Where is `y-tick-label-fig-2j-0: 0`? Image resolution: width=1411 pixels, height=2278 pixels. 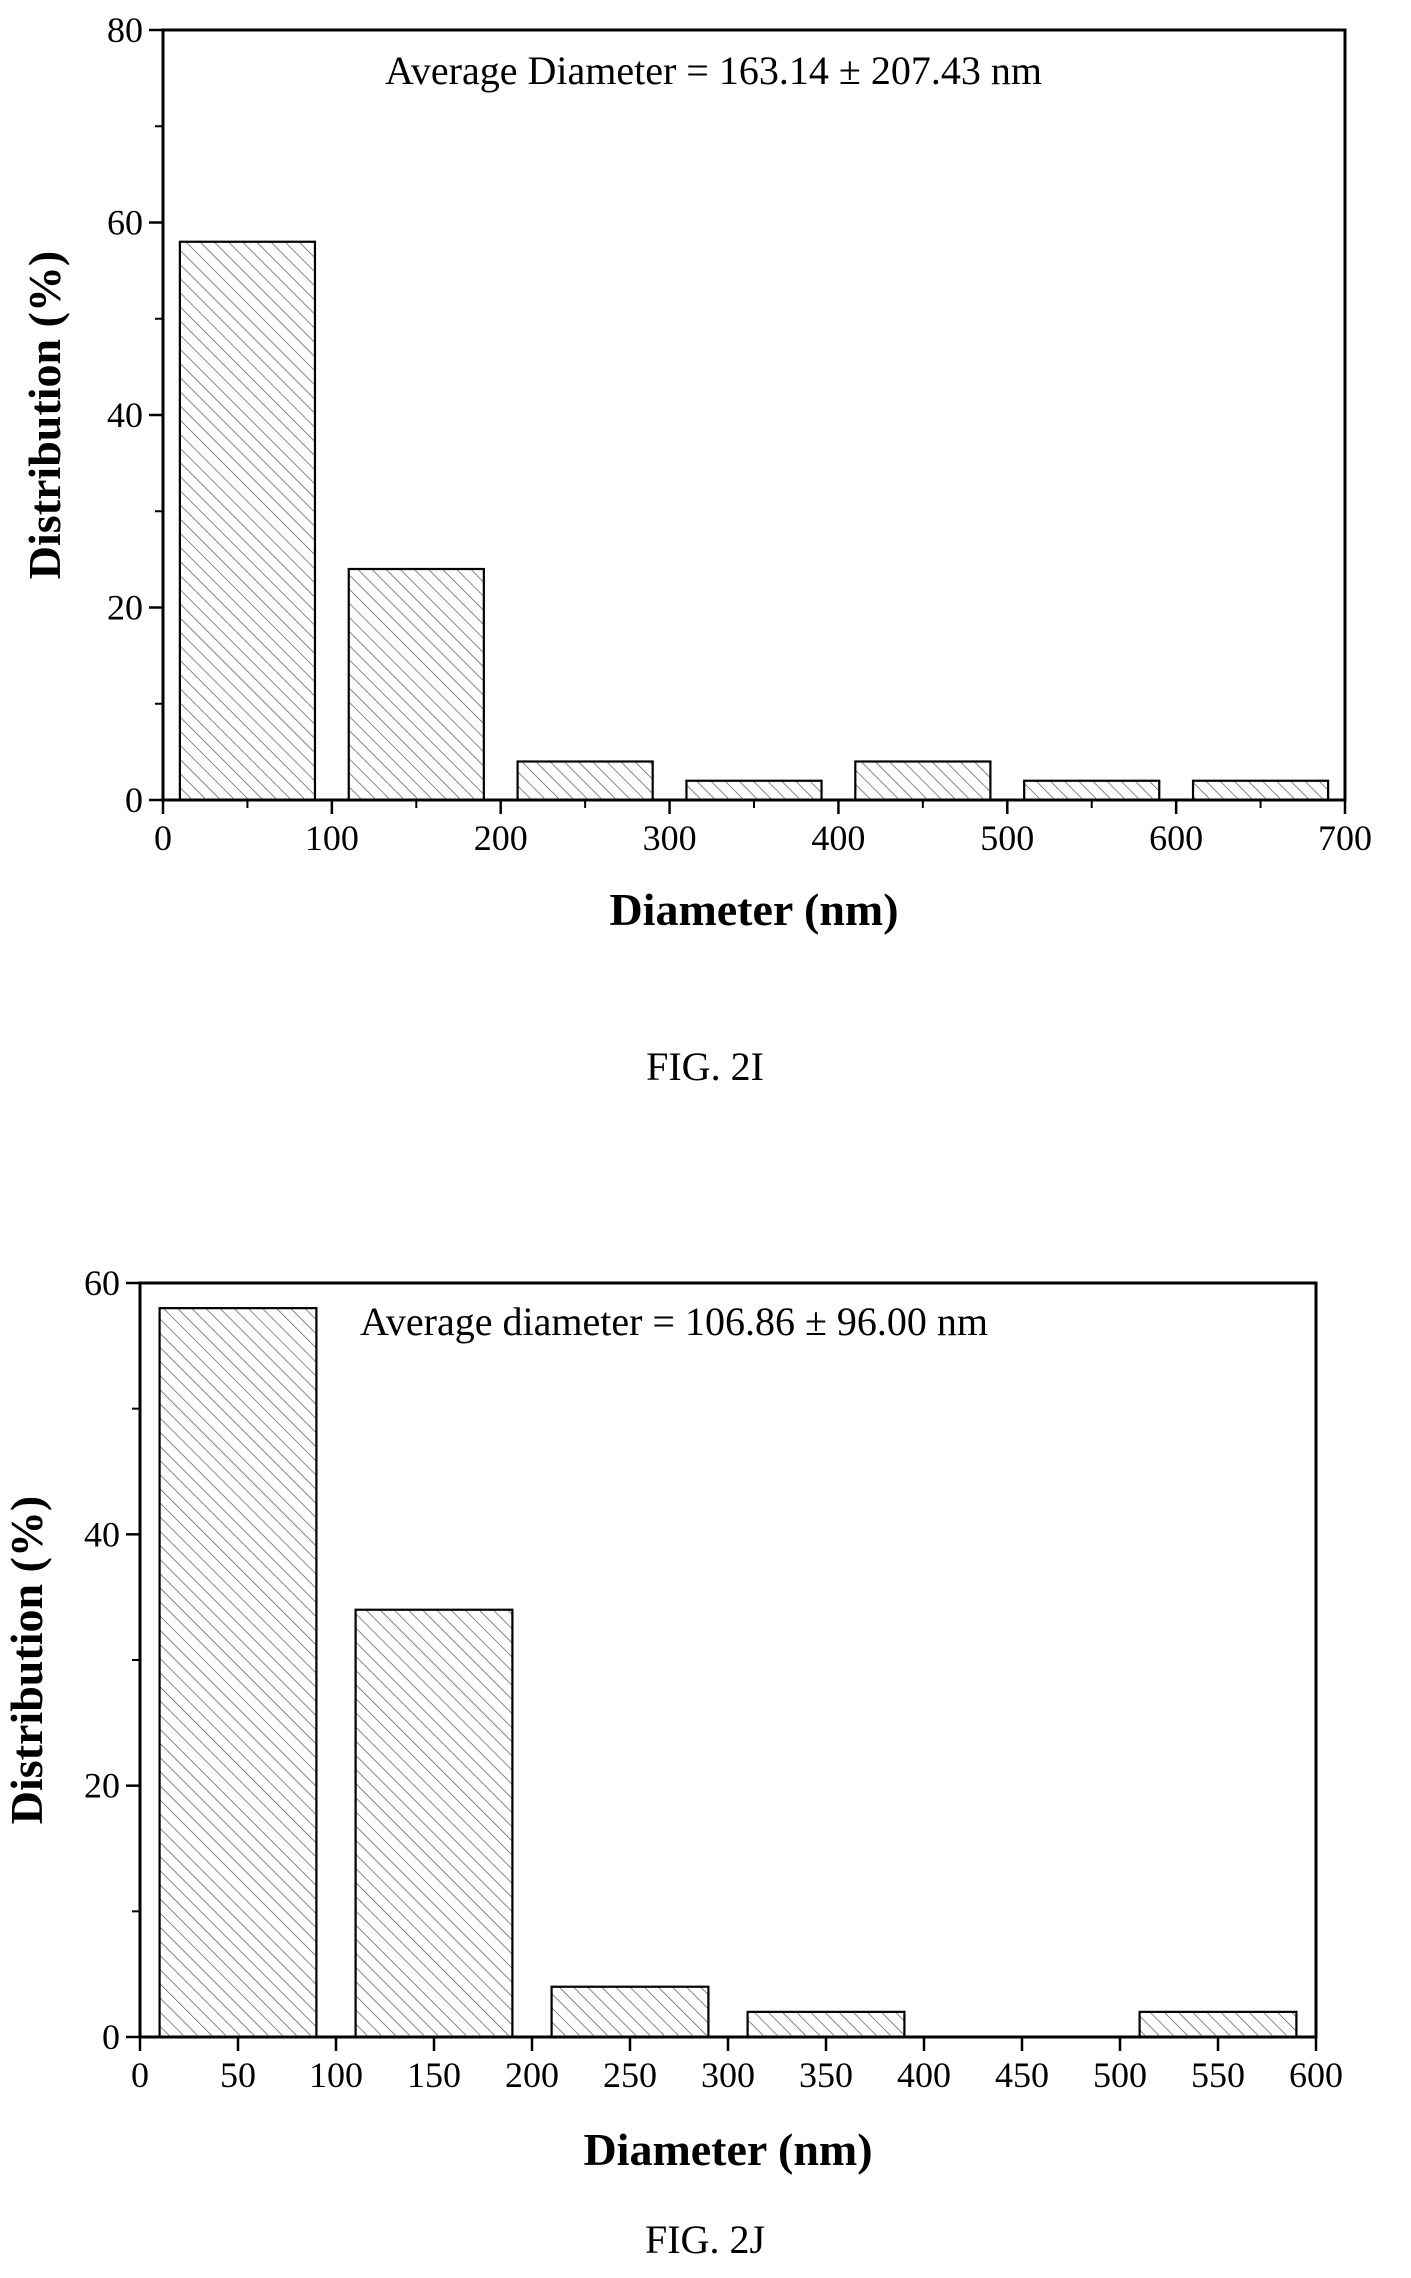 y-tick-label-fig-2j-0: 0 is located at coordinates (111, 2037).